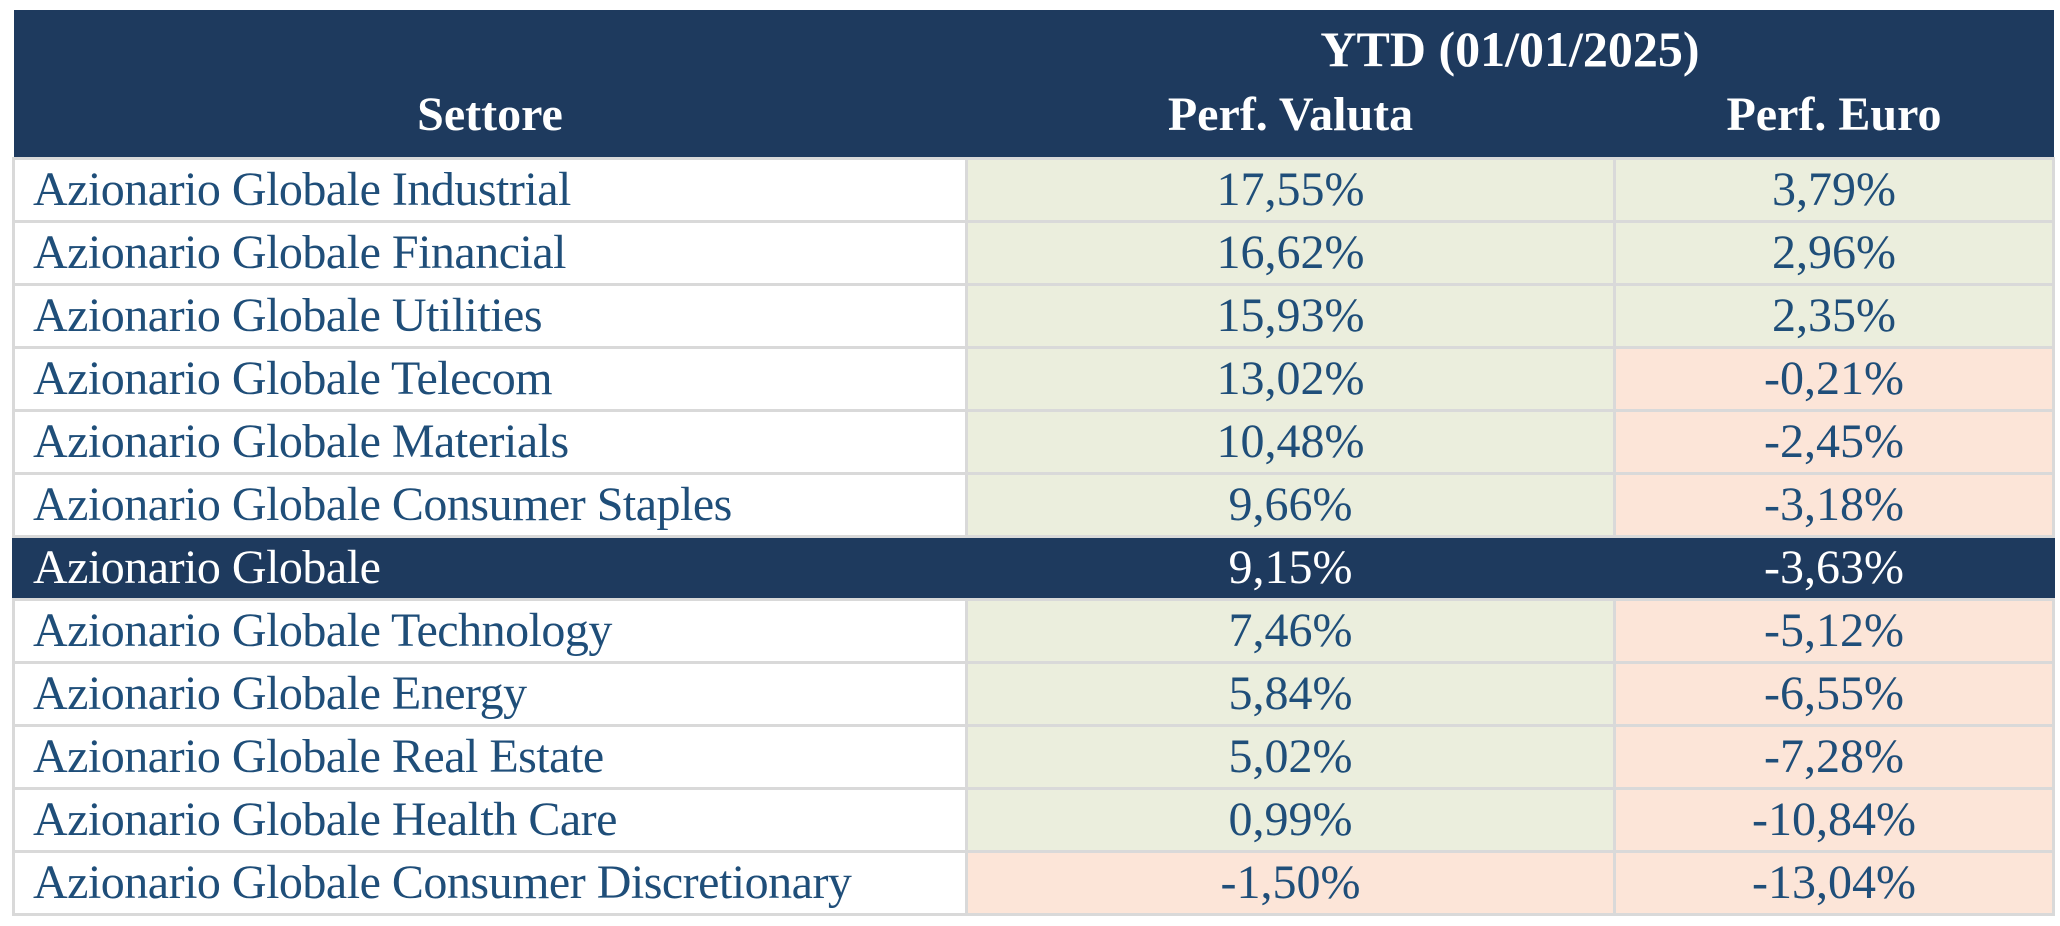  I want to click on sector-cell: Azionario Globale Materials, so click(490, 441).